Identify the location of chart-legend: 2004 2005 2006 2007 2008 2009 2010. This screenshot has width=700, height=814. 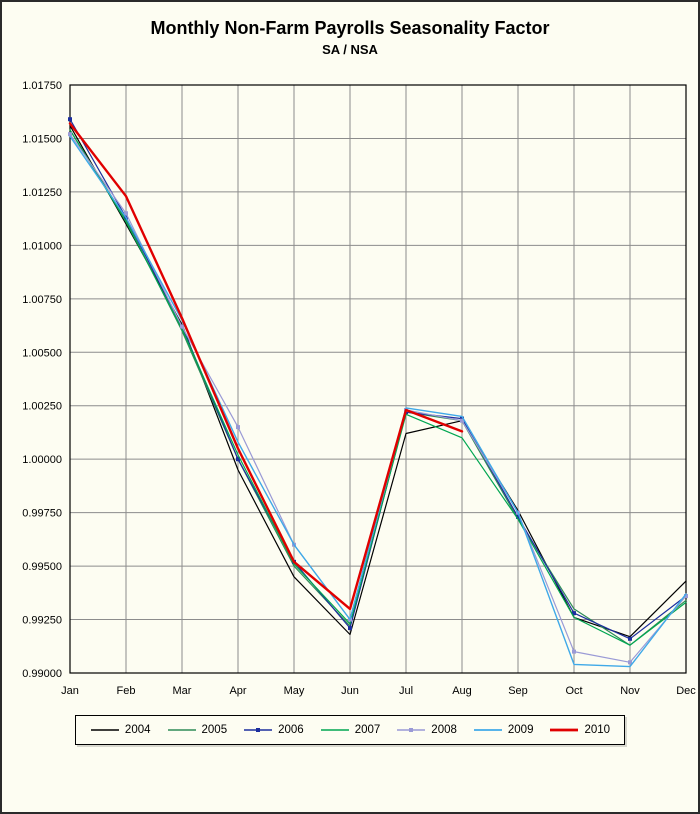
(350, 729).